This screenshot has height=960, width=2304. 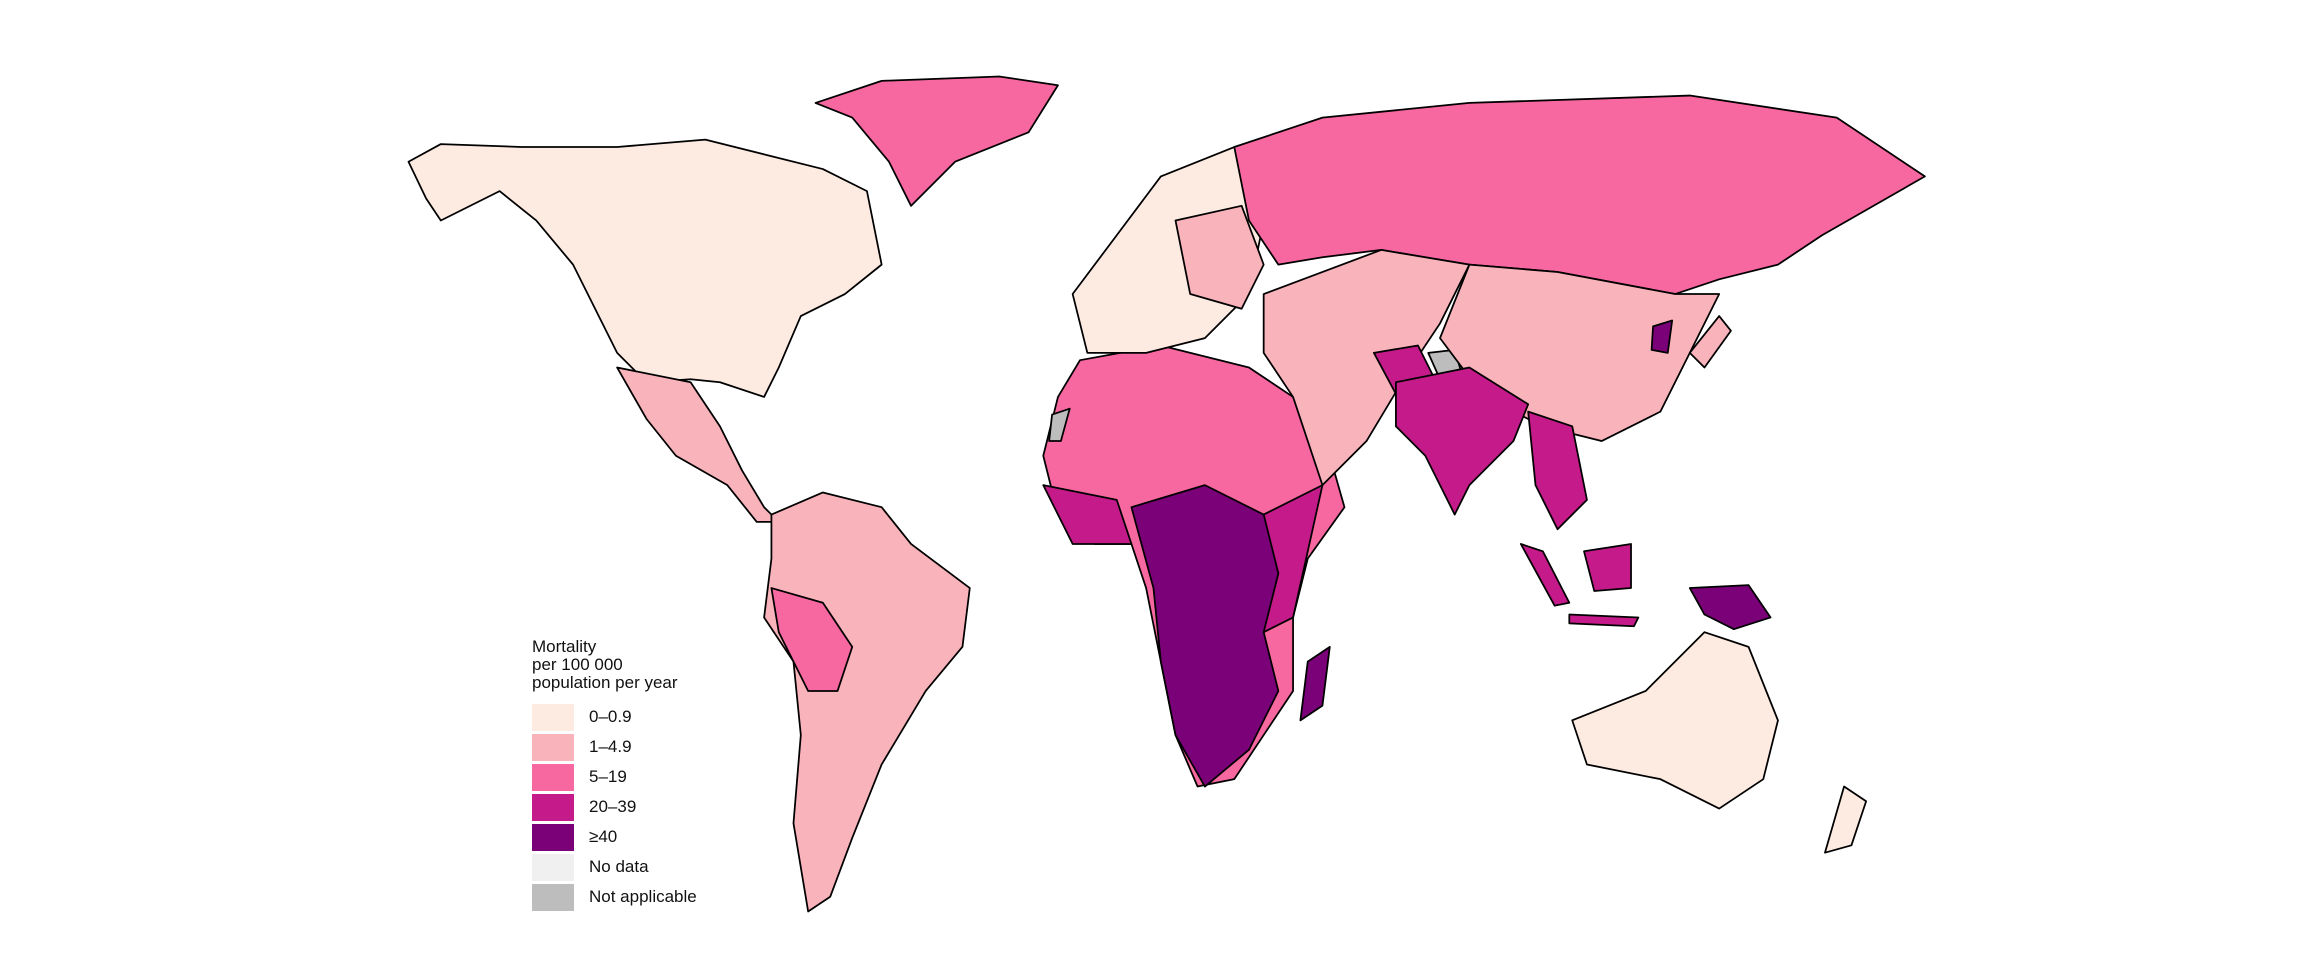 What do you see at coordinates (1059, 424) in the screenshot?
I see `region-western-sahara` at bounding box center [1059, 424].